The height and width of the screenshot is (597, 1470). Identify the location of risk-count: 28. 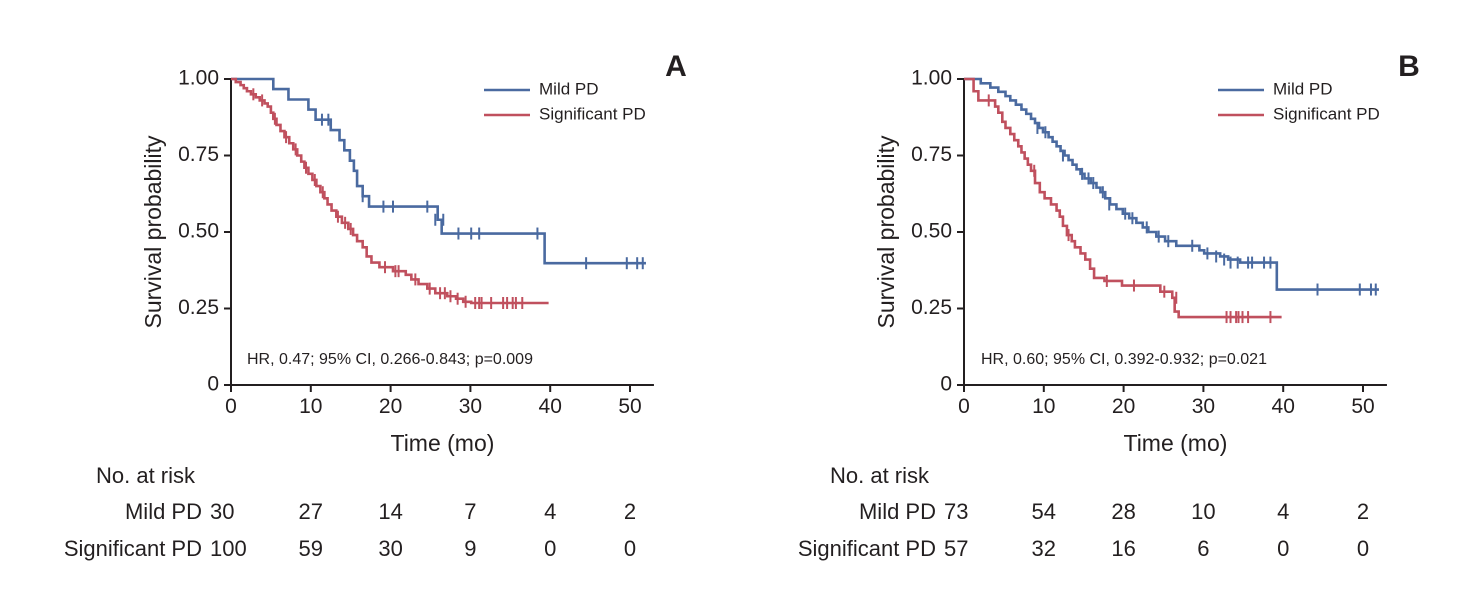
(1123, 511).